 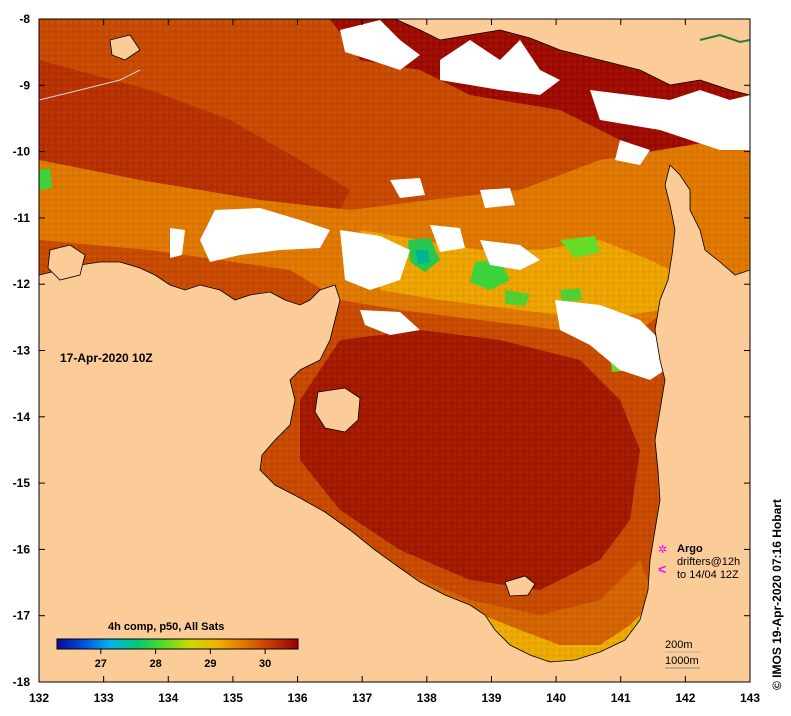 What do you see at coordinates (690, 549) in the screenshot?
I see `argo-label: Argo` at bounding box center [690, 549].